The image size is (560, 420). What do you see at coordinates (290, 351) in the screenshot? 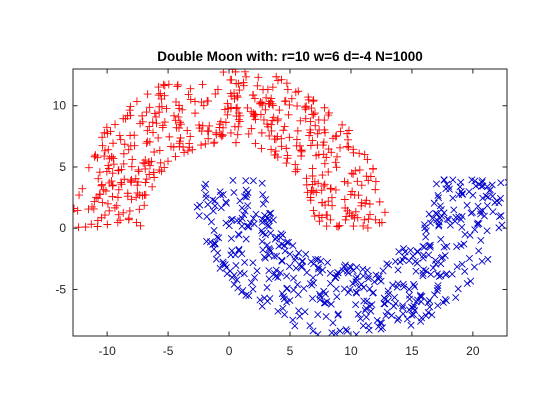
I see `x-tick-label: 5` at bounding box center [290, 351].